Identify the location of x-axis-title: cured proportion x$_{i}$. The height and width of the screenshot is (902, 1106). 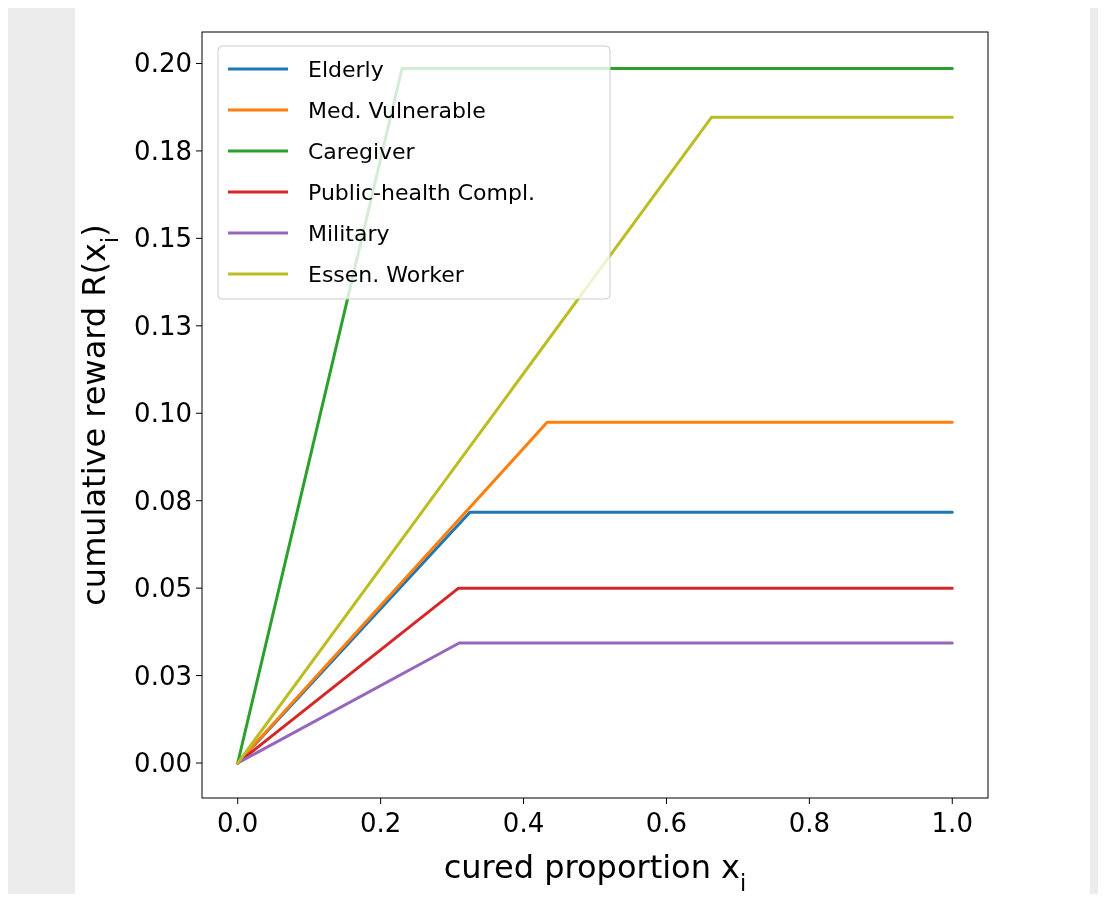
(595, 872).